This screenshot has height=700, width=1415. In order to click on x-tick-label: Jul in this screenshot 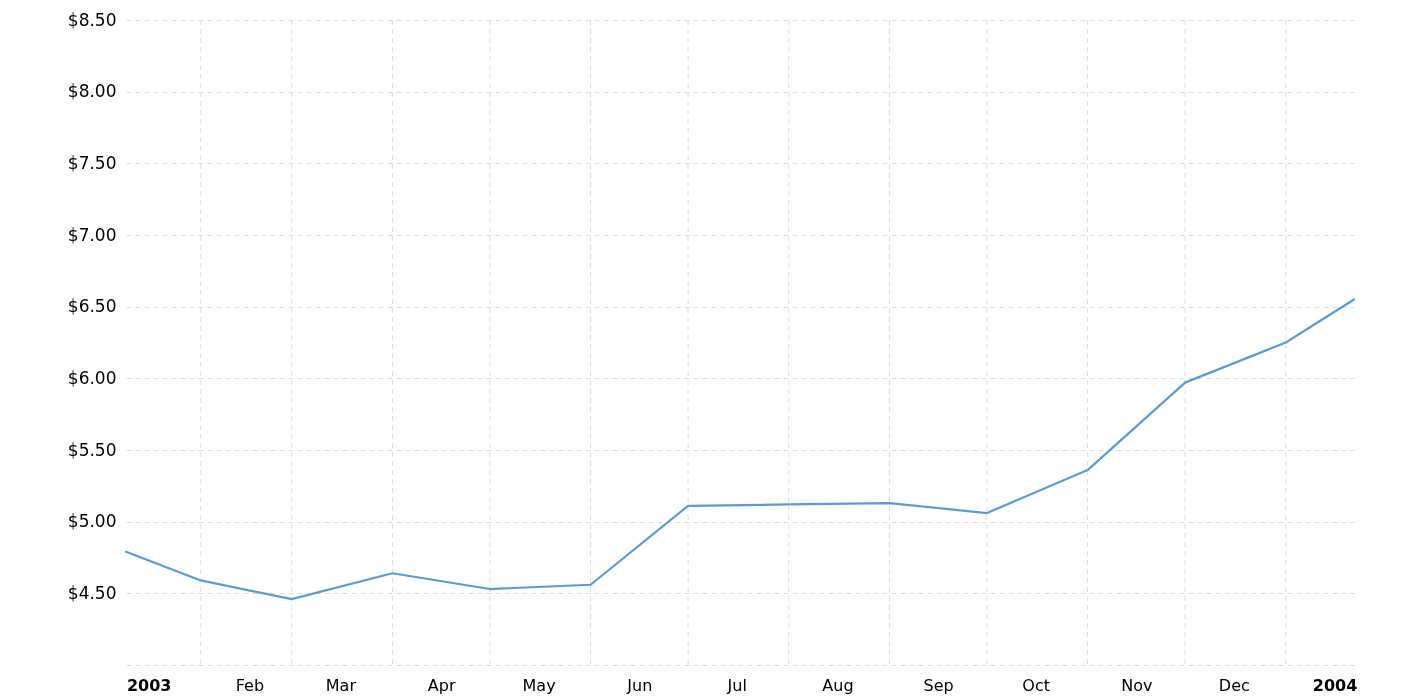, I will do `click(736, 685)`.